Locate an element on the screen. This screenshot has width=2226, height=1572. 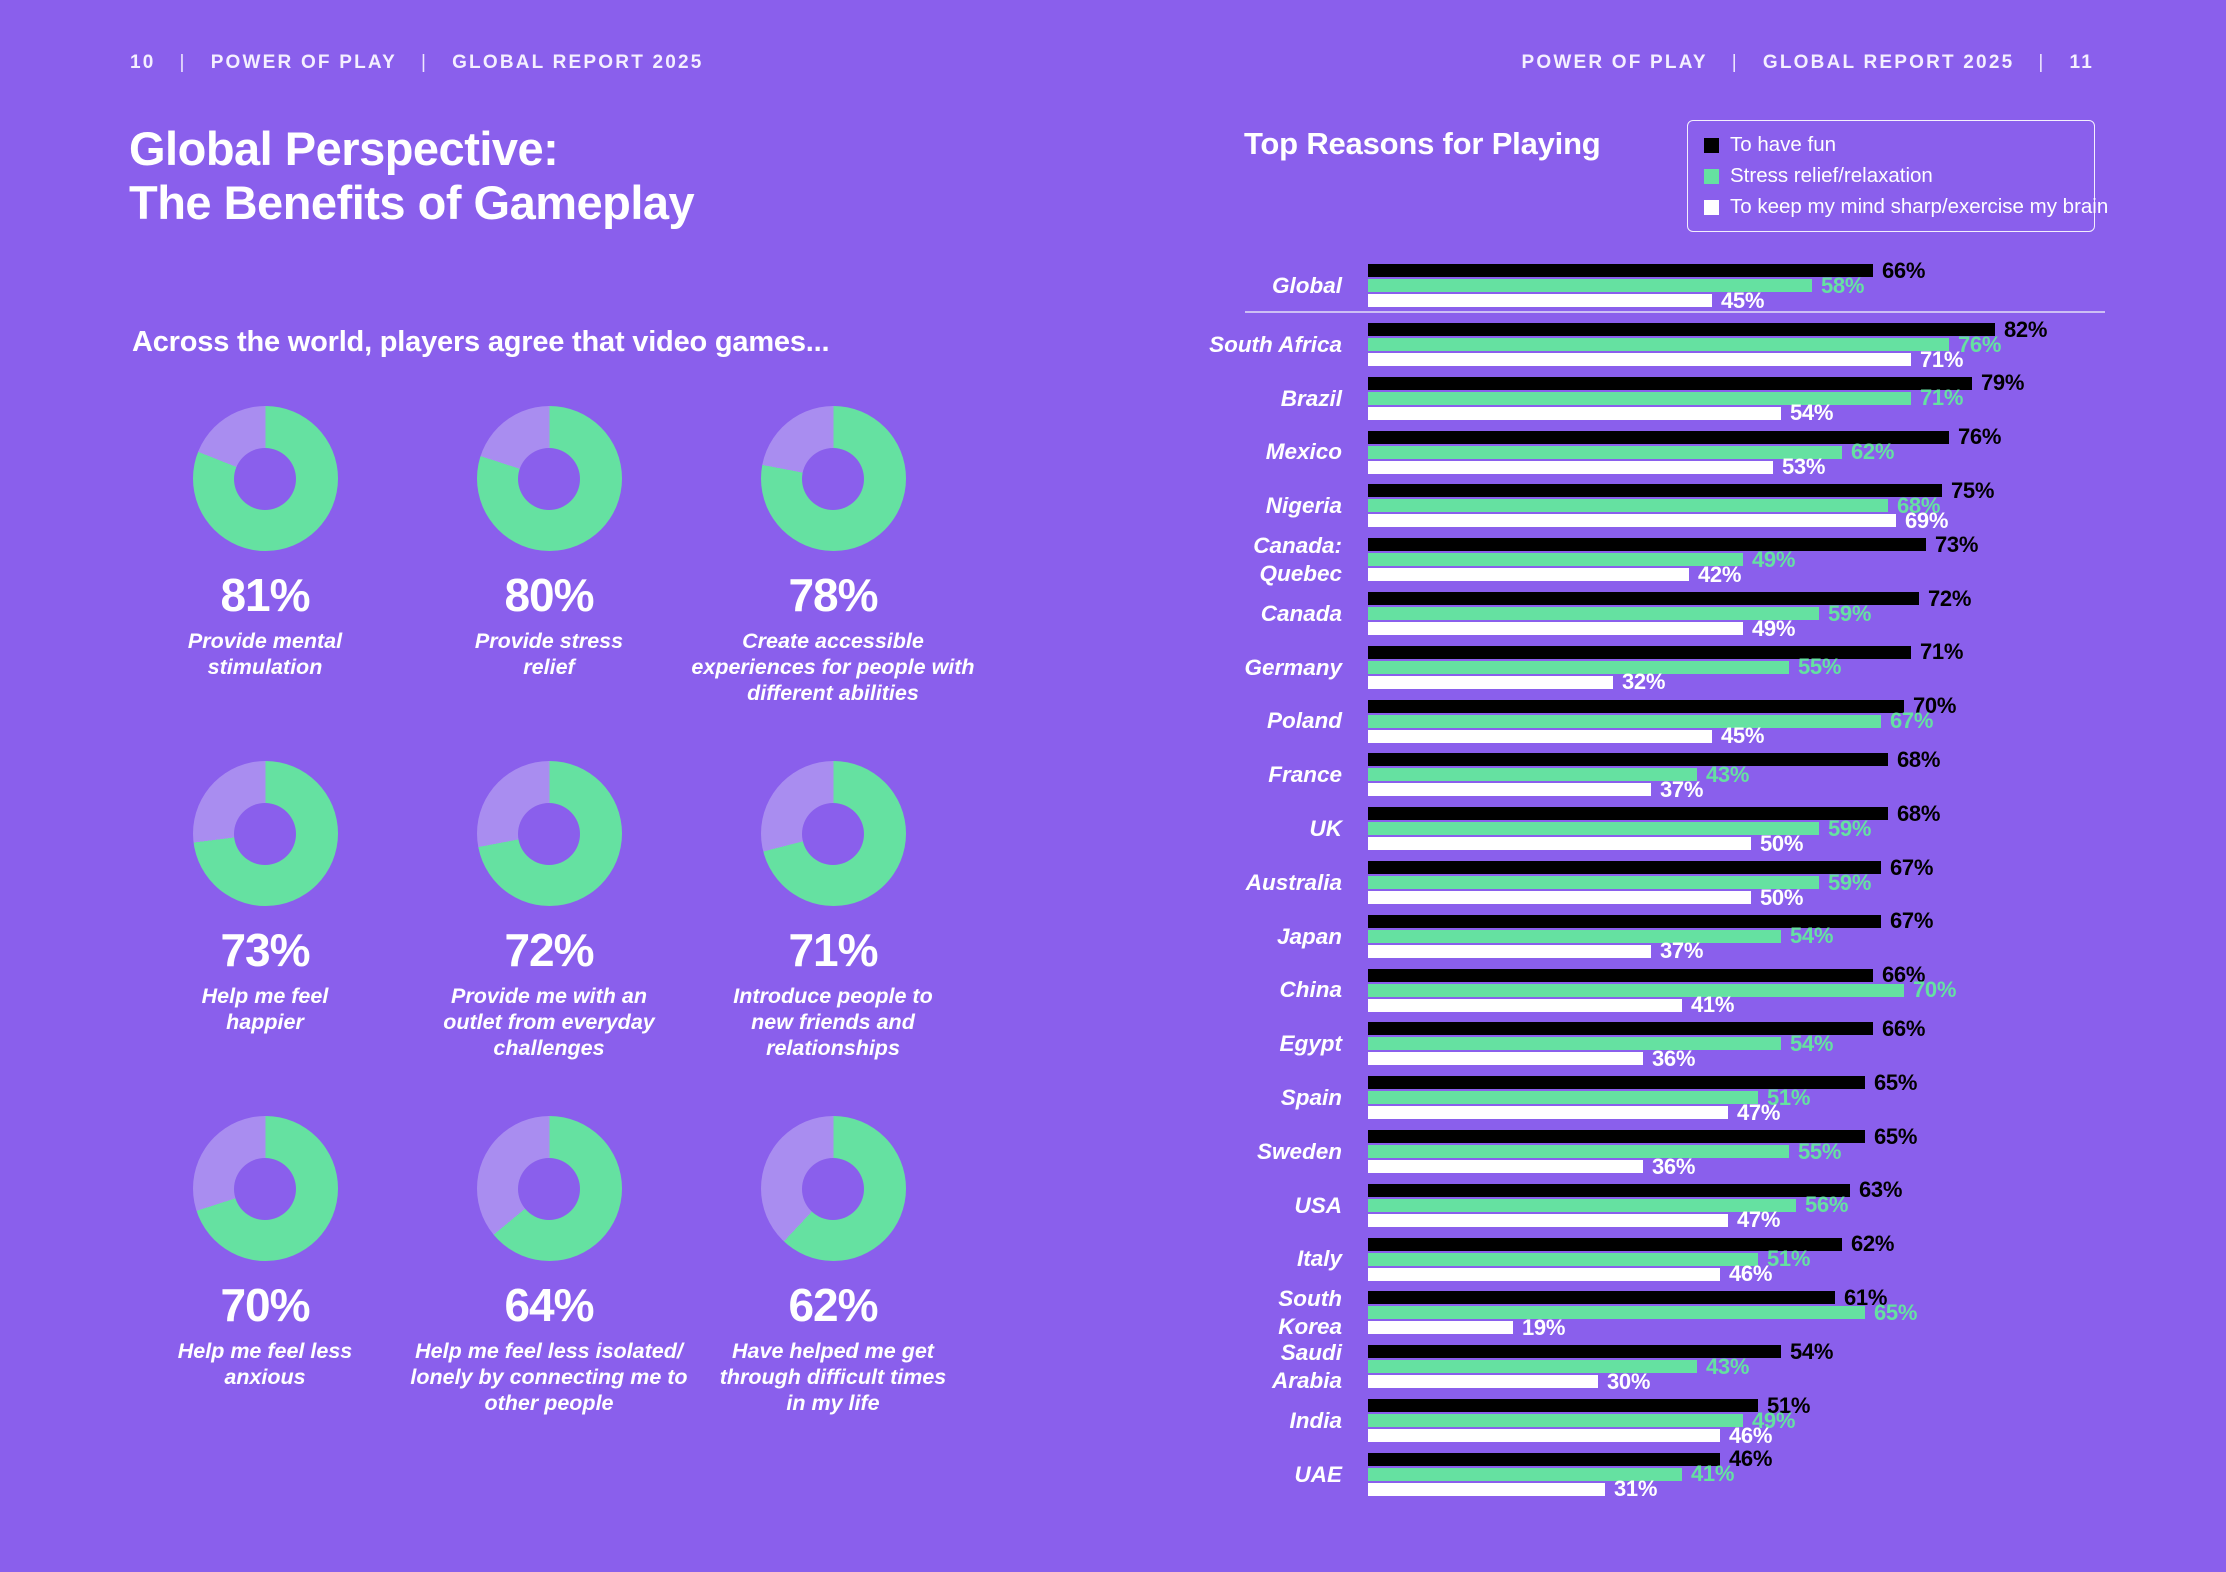
page-header-left: 10 | POWER OF PLAY | GLOBAL REPORT 2025 is located at coordinates (417, 63).